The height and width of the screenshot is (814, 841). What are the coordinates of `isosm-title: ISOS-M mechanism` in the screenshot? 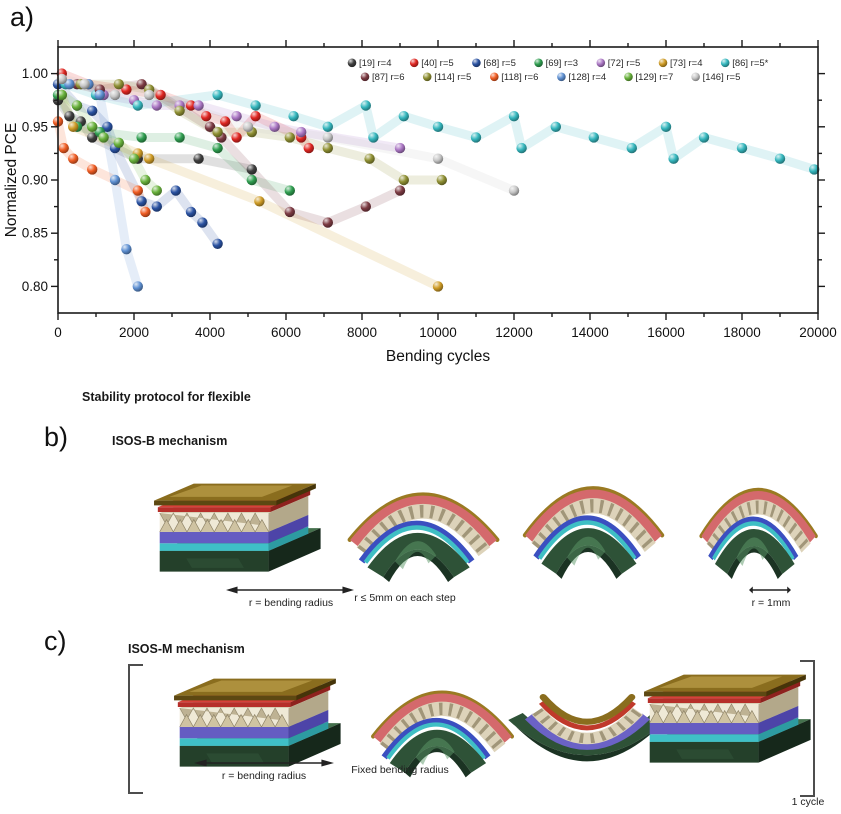 It's located at (186, 649).